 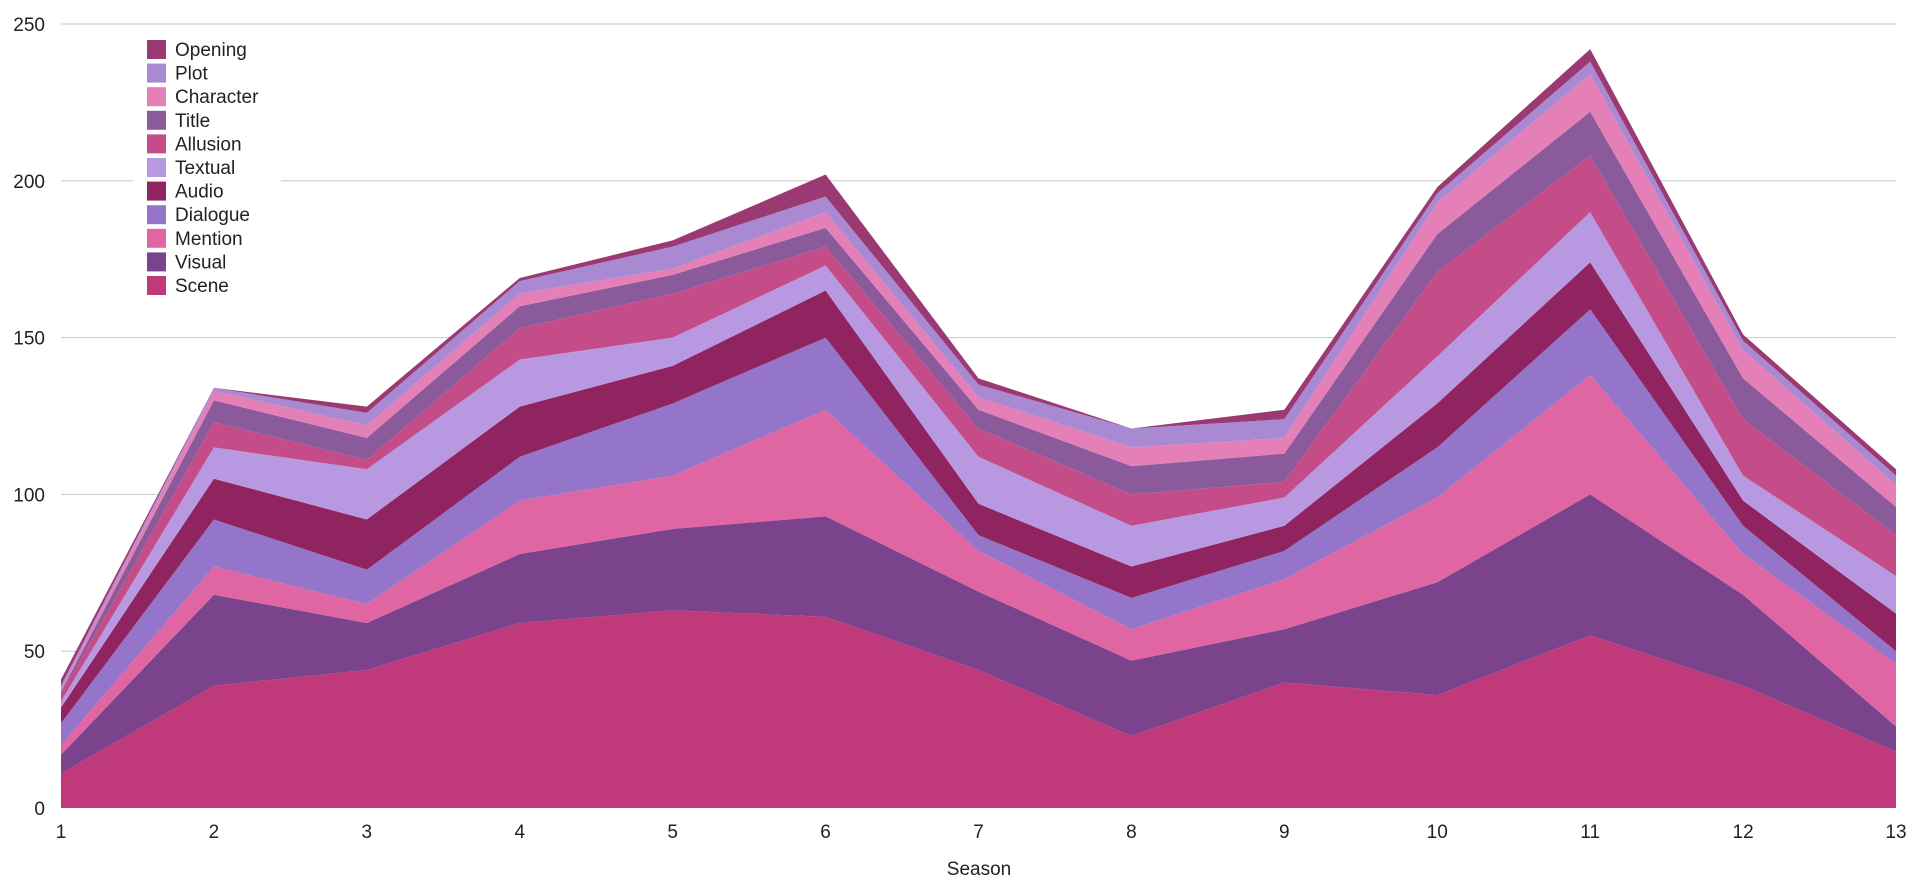 What do you see at coordinates (979, 869) in the screenshot?
I see `x-axis-title: Season` at bounding box center [979, 869].